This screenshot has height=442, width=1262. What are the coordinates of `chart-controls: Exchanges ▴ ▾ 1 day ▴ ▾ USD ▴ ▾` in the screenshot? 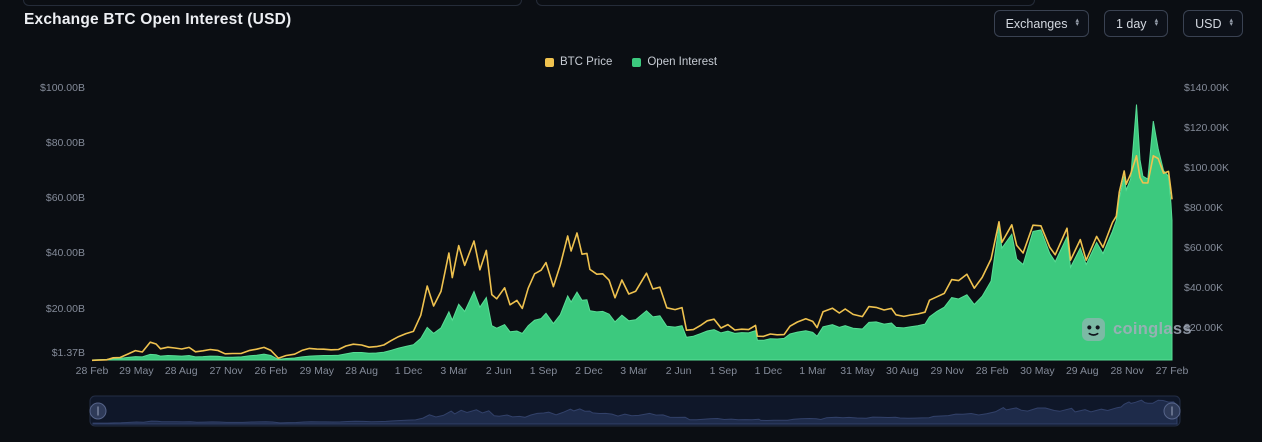 It's located at (1118, 23).